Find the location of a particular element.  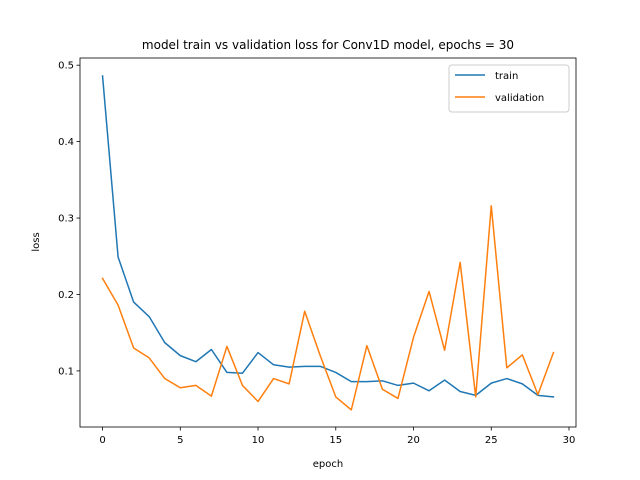

x-tick-label: 30 is located at coordinates (569, 440).